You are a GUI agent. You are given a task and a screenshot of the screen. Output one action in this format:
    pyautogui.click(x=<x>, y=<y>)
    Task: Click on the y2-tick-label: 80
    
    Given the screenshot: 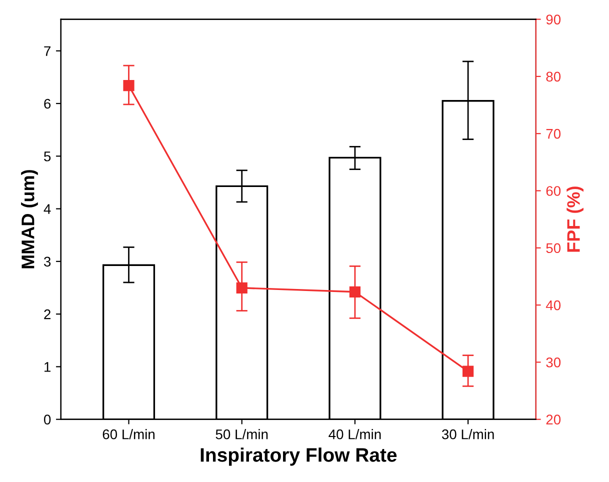 What is the action you would take?
    pyautogui.click(x=553, y=77)
    